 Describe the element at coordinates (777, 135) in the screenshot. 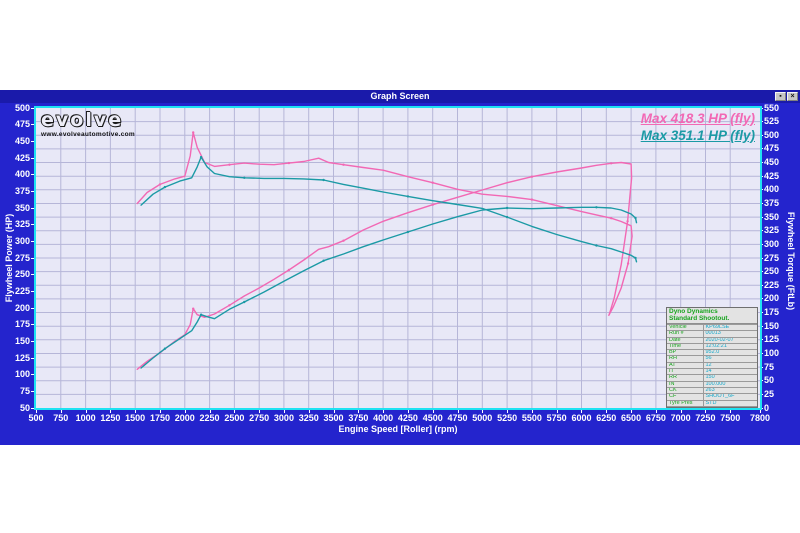

I see `torque-tick-label: 500` at that location.